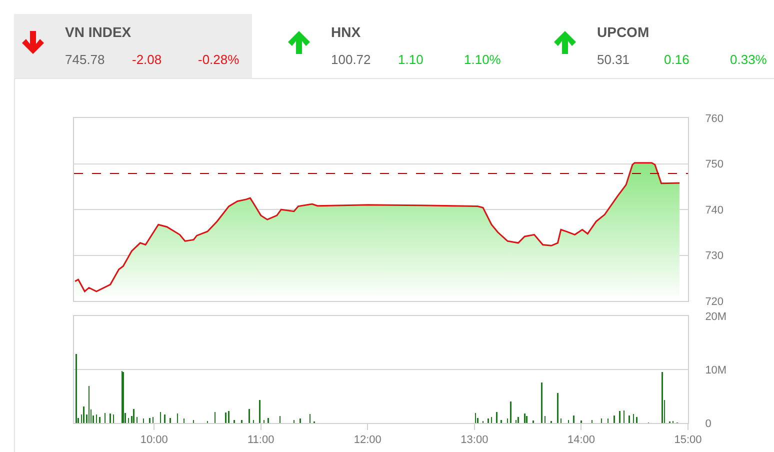  Describe the element at coordinates (474, 440) in the screenshot. I see `x-tick-label: 13:00` at that location.